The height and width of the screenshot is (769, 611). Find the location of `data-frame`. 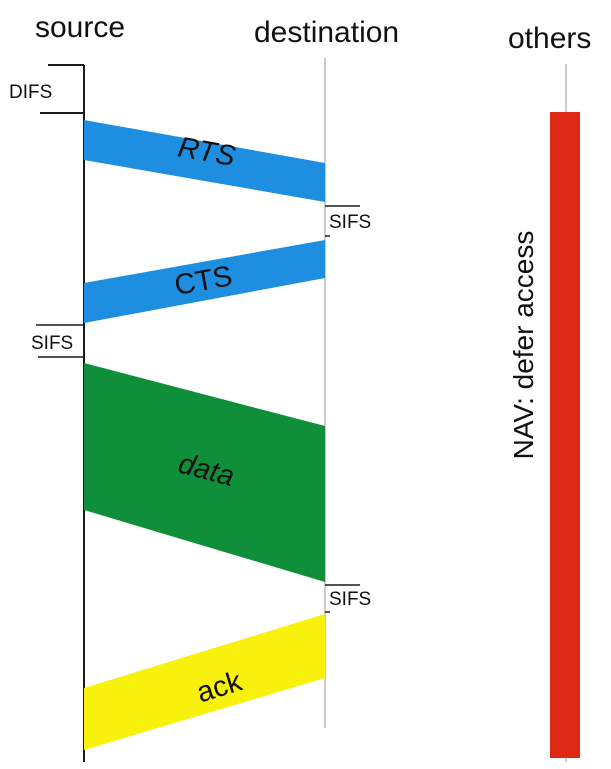

data-frame is located at coordinates (204, 472).